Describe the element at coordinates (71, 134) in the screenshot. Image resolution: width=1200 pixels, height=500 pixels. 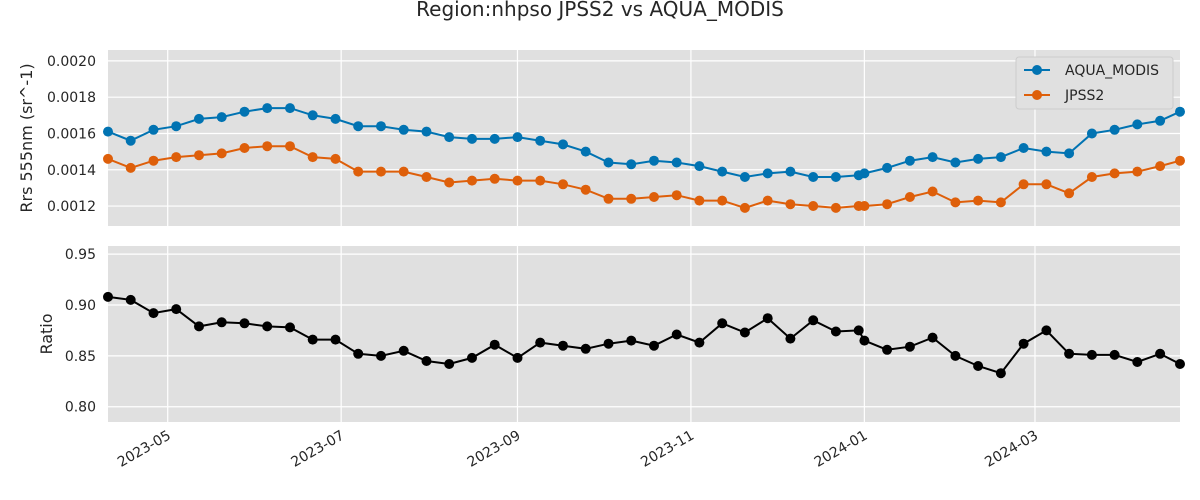
I see `rrs-y-tick-label: 0.0016` at that location.